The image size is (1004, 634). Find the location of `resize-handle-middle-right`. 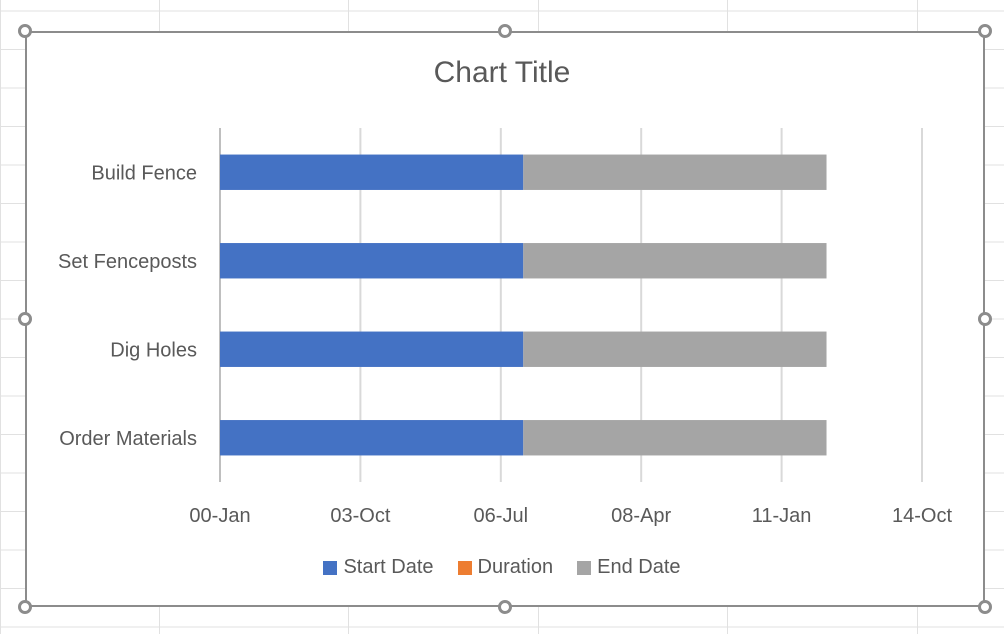

resize-handle-middle-right is located at coordinates (985, 319).